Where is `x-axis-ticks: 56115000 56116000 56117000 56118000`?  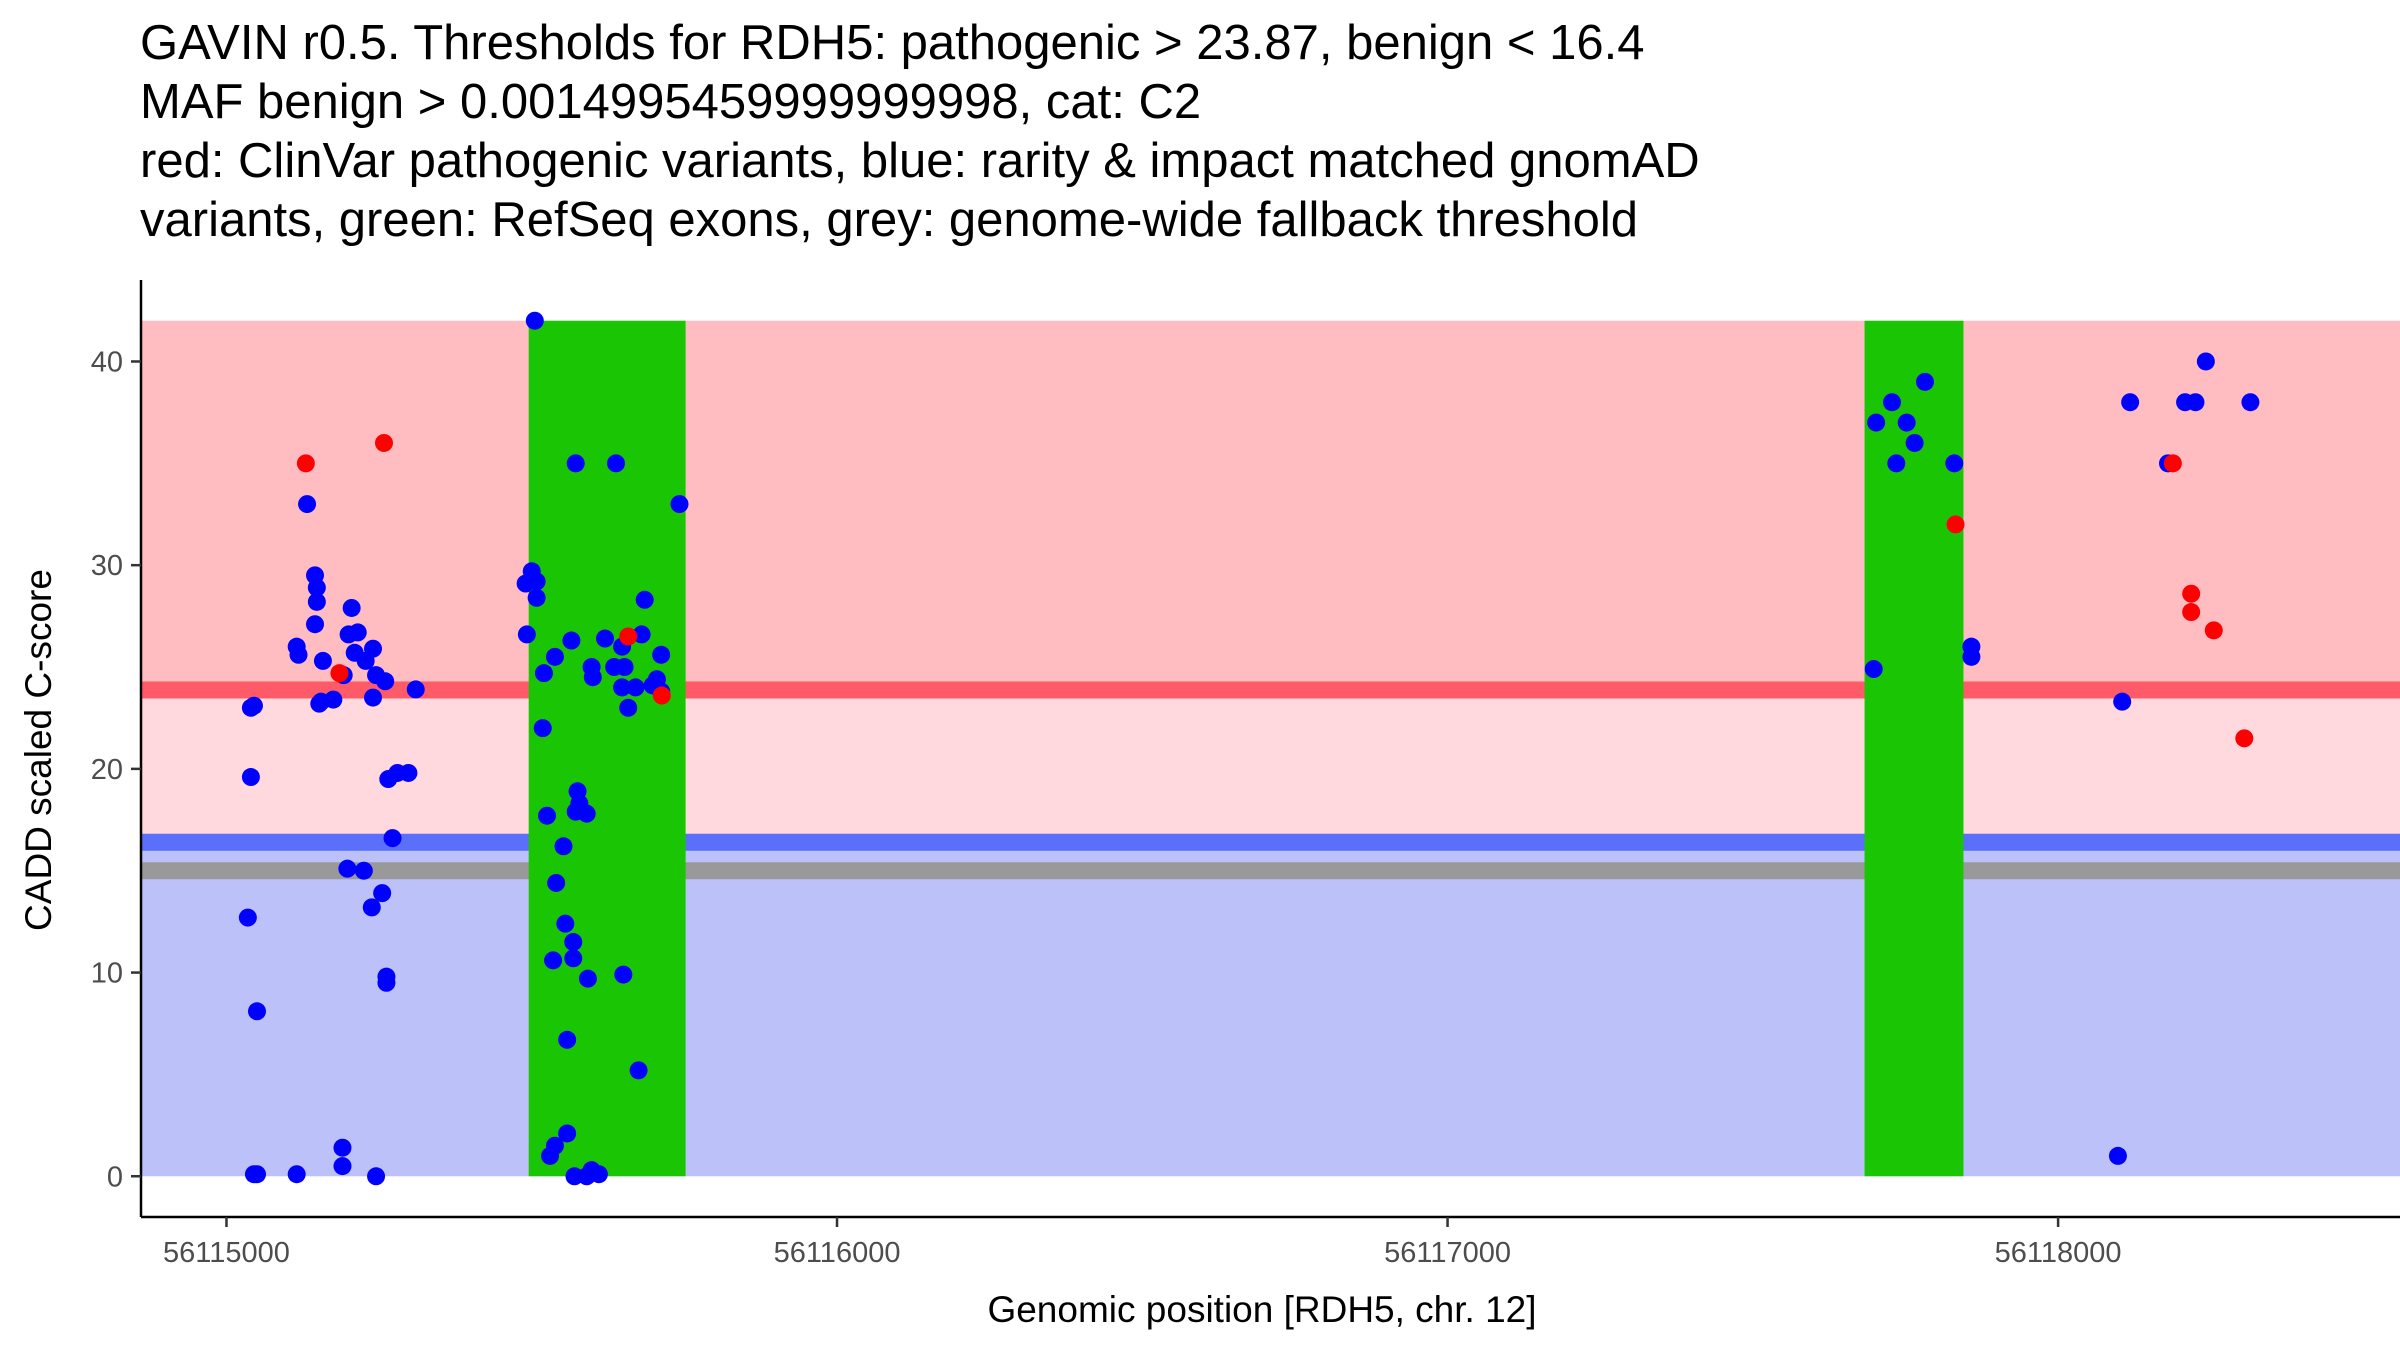 x-axis-ticks: 56115000 56116000 56117000 56118000 is located at coordinates (1142, 1243).